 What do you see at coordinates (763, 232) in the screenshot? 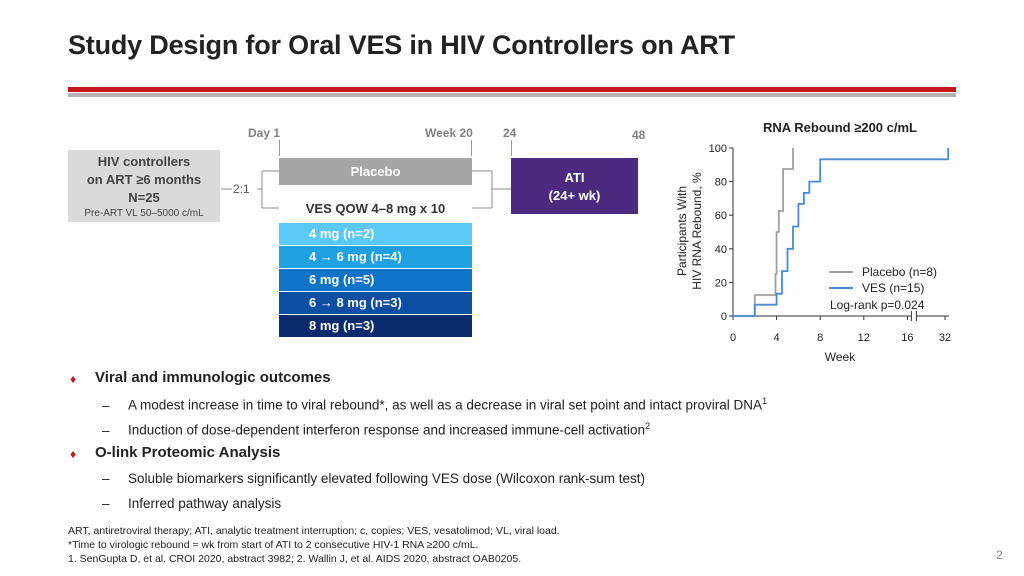
I see `series-line-placebo` at bounding box center [763, 232].